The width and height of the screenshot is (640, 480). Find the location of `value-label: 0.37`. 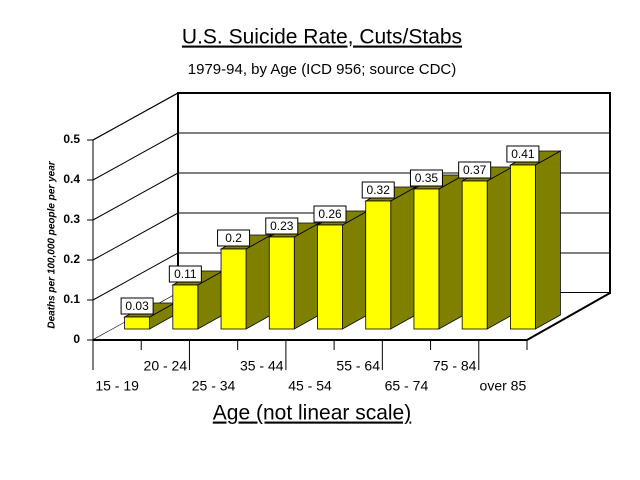

value-label: 0.37 is located at coordinates (475, 170).